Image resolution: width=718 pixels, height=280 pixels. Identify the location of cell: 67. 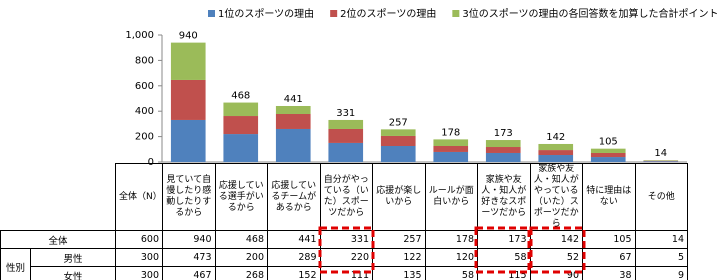
(609, 257).